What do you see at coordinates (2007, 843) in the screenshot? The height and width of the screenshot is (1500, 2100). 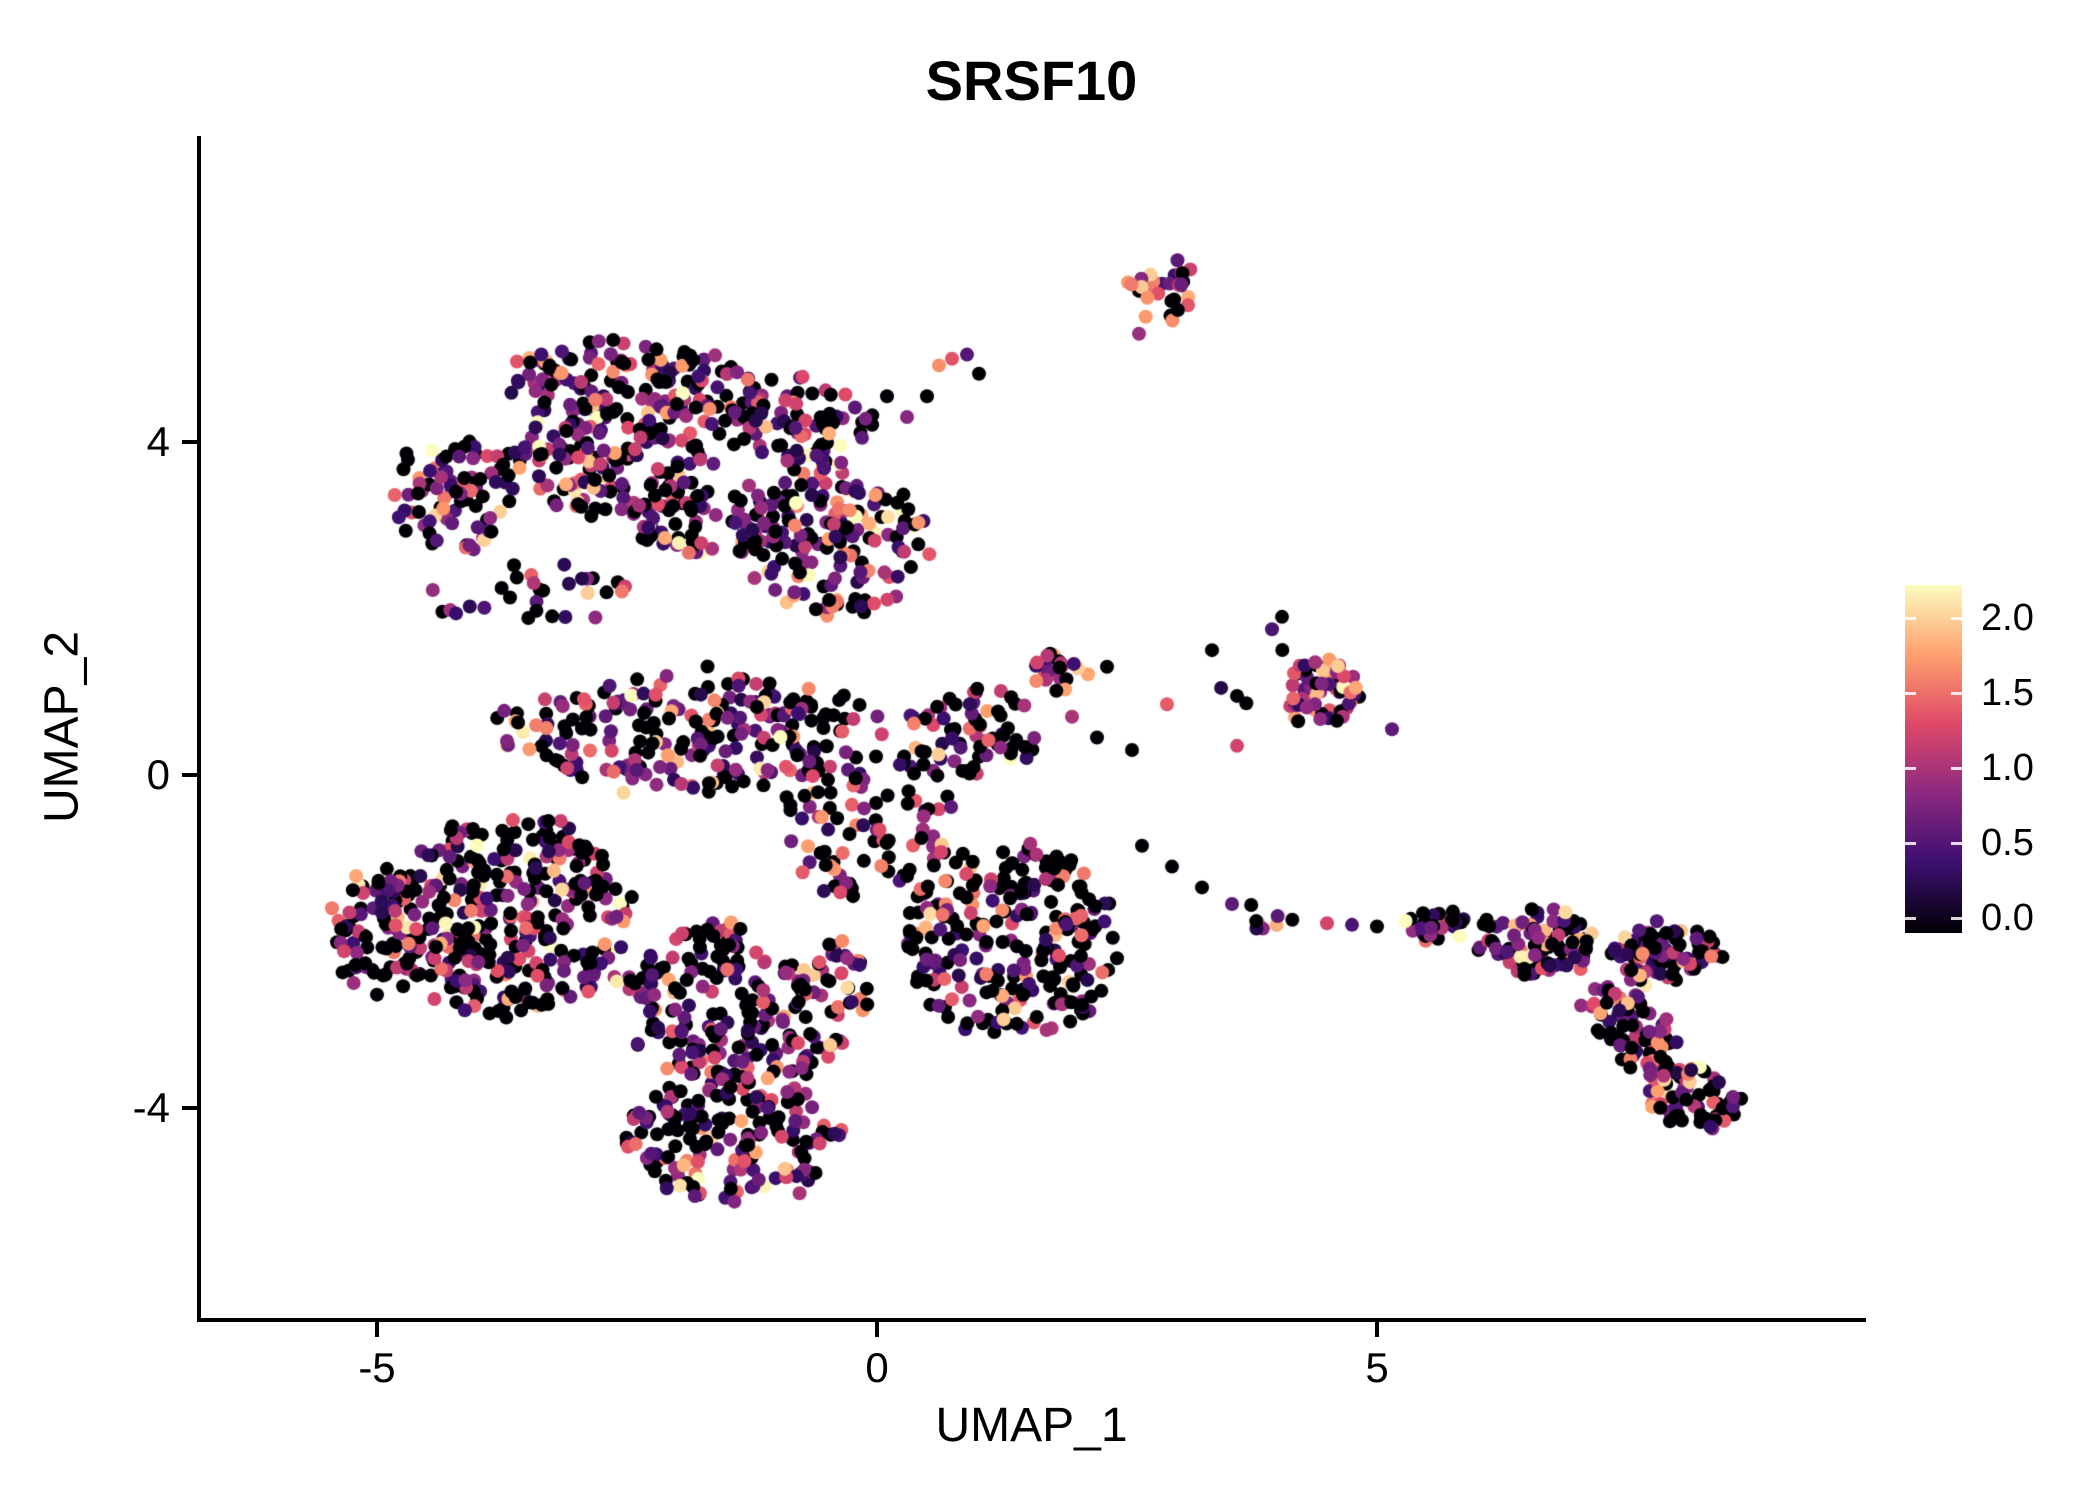 I see `colorbar-tick-label: 0.5` at bounding box center [2007, 843].